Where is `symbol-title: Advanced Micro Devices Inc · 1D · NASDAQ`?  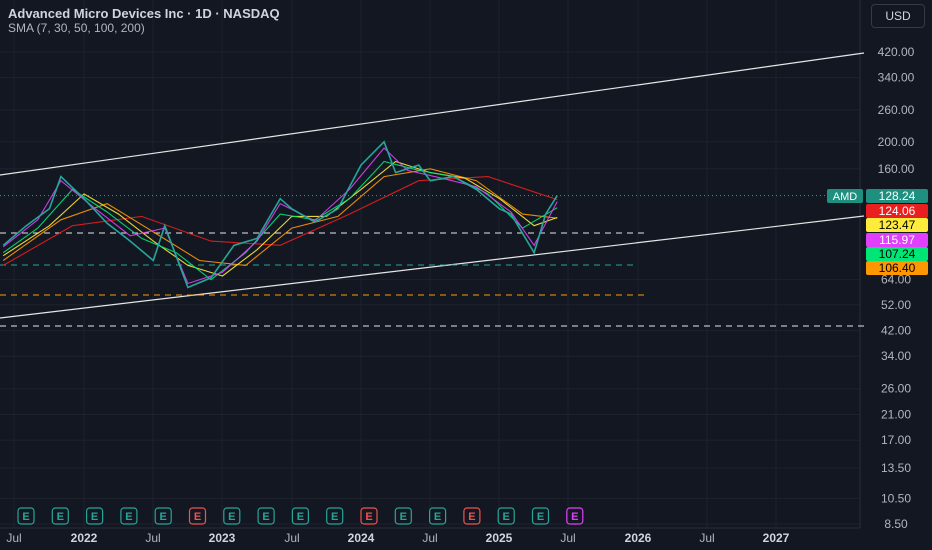 symbol-title: Advanced Micro Devices Inc · 1D · NASDAQ is located at coordinates (144, 13).